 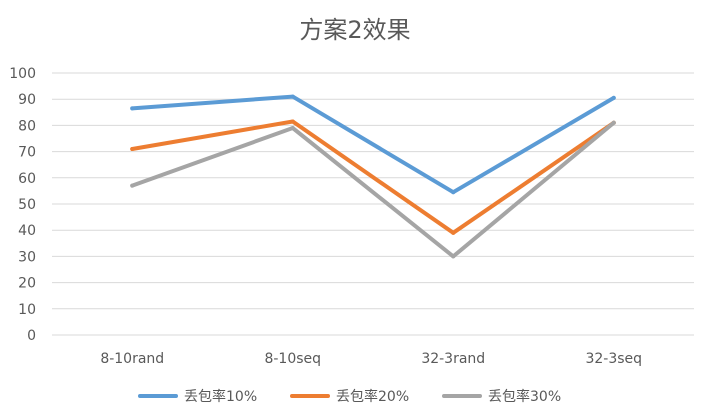 I want to click on y-tick-label: 40, so click(x=27, y=231).